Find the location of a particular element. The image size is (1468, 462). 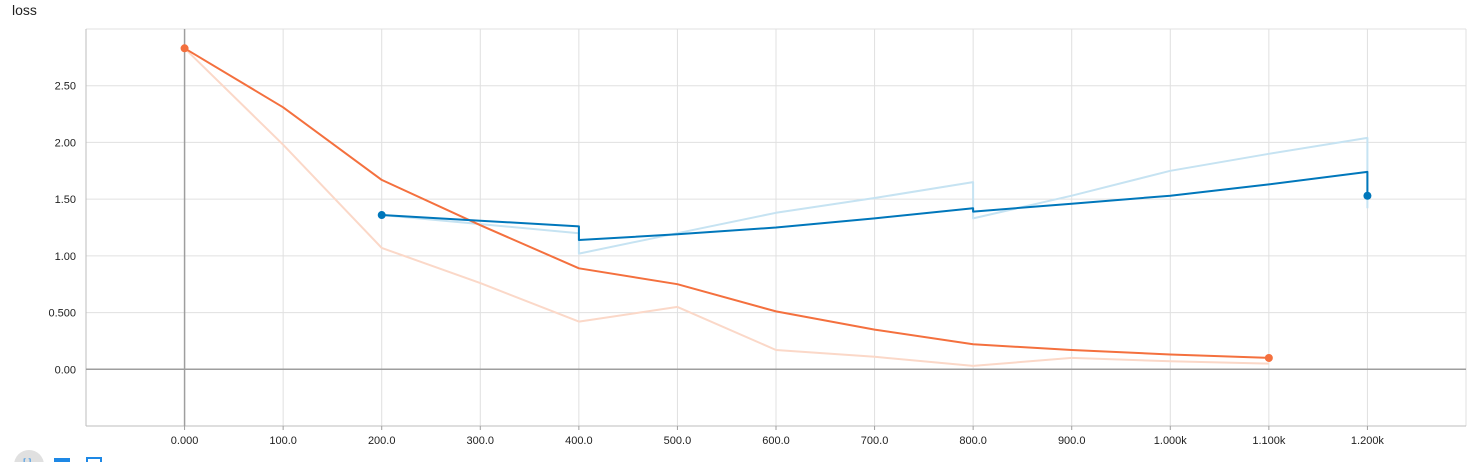

expand-icon: [ ] is located at coordinates (27, 460).